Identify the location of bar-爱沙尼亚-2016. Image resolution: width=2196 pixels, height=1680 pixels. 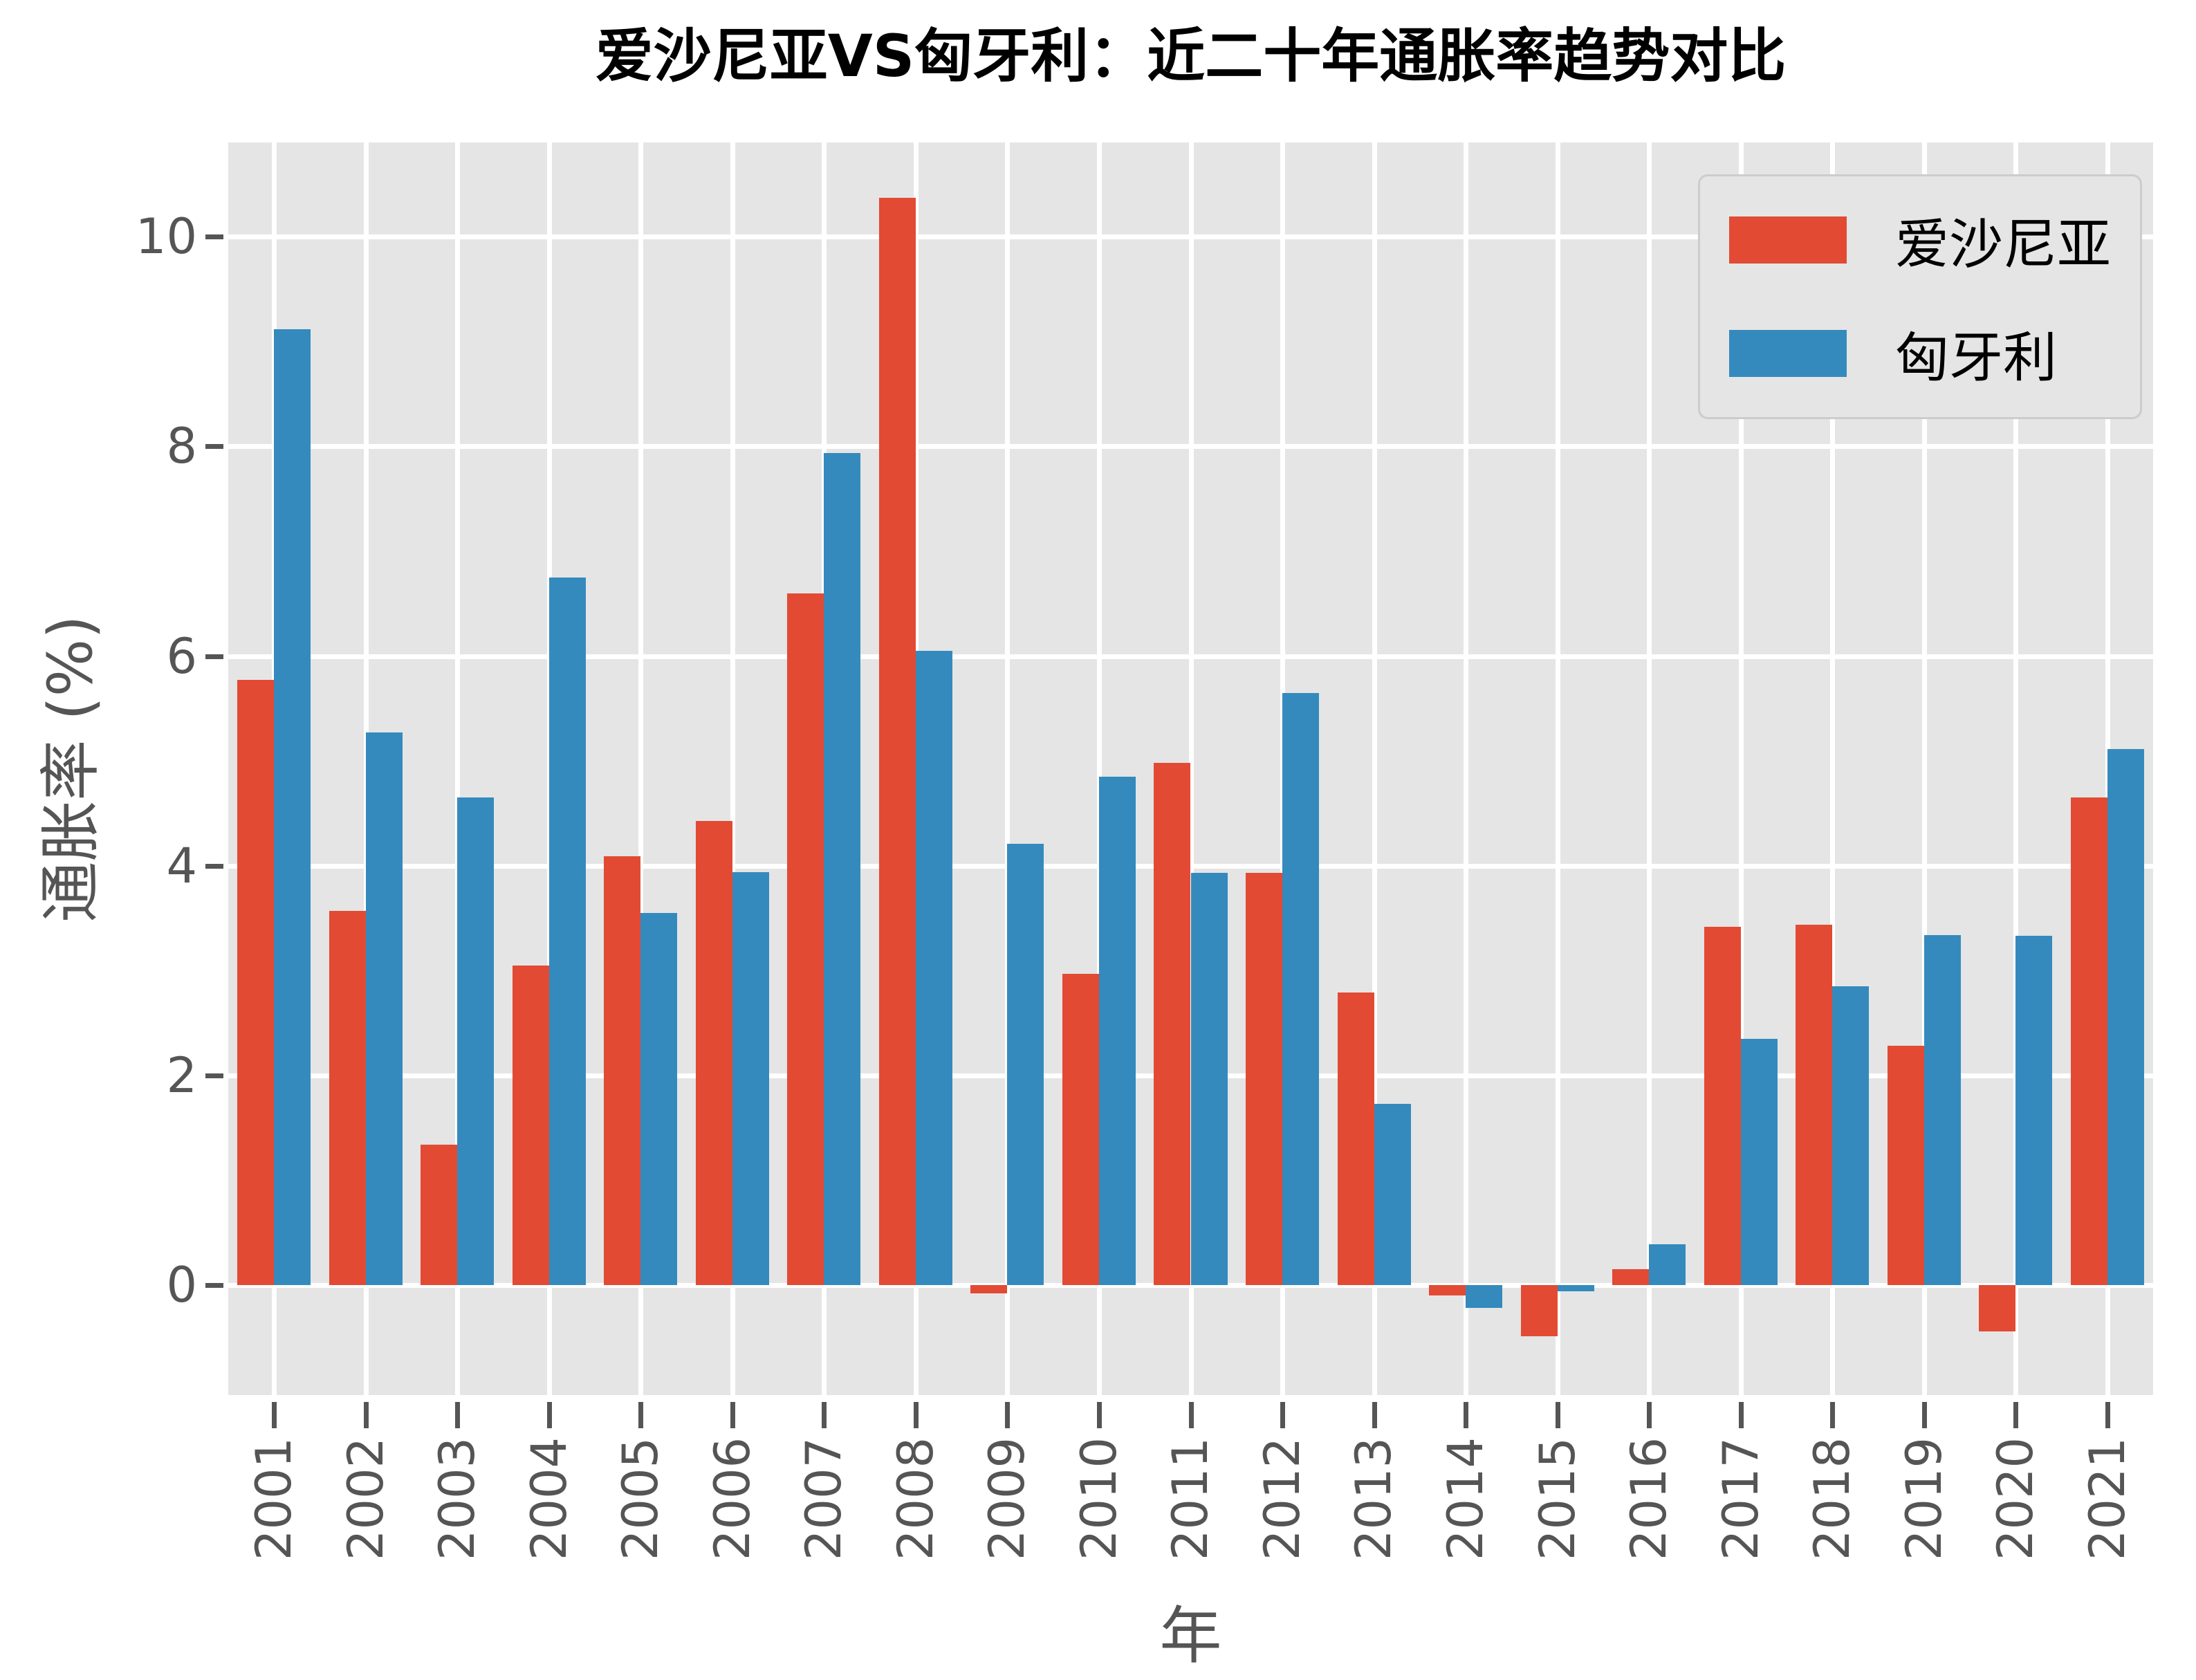
(1631, 1277).